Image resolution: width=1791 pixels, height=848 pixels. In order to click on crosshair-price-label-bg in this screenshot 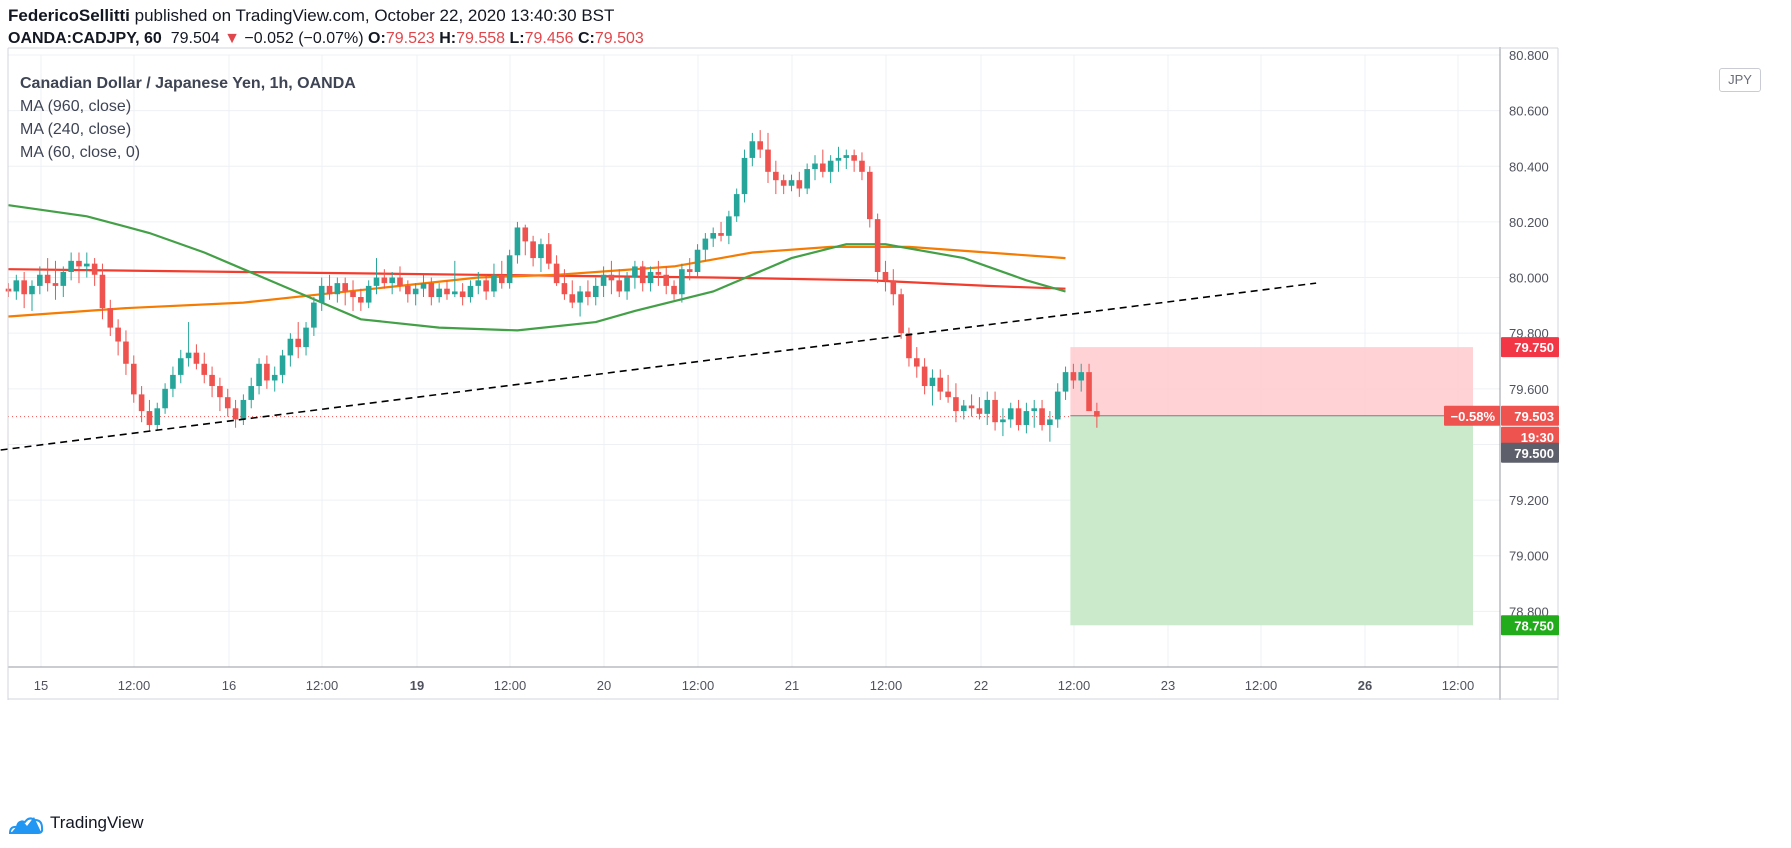, I will do `click(1530, 452)`.